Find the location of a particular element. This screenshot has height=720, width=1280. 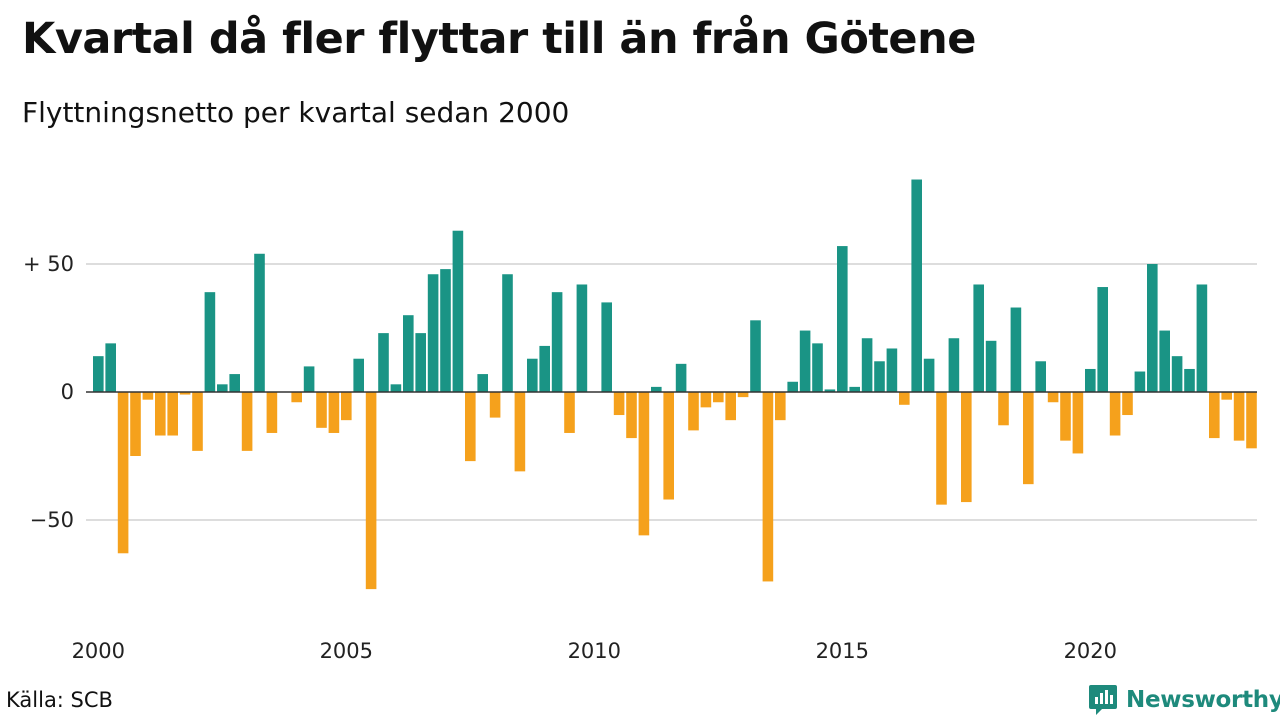

bar-2007K4 is located at coordinates (482, 383).